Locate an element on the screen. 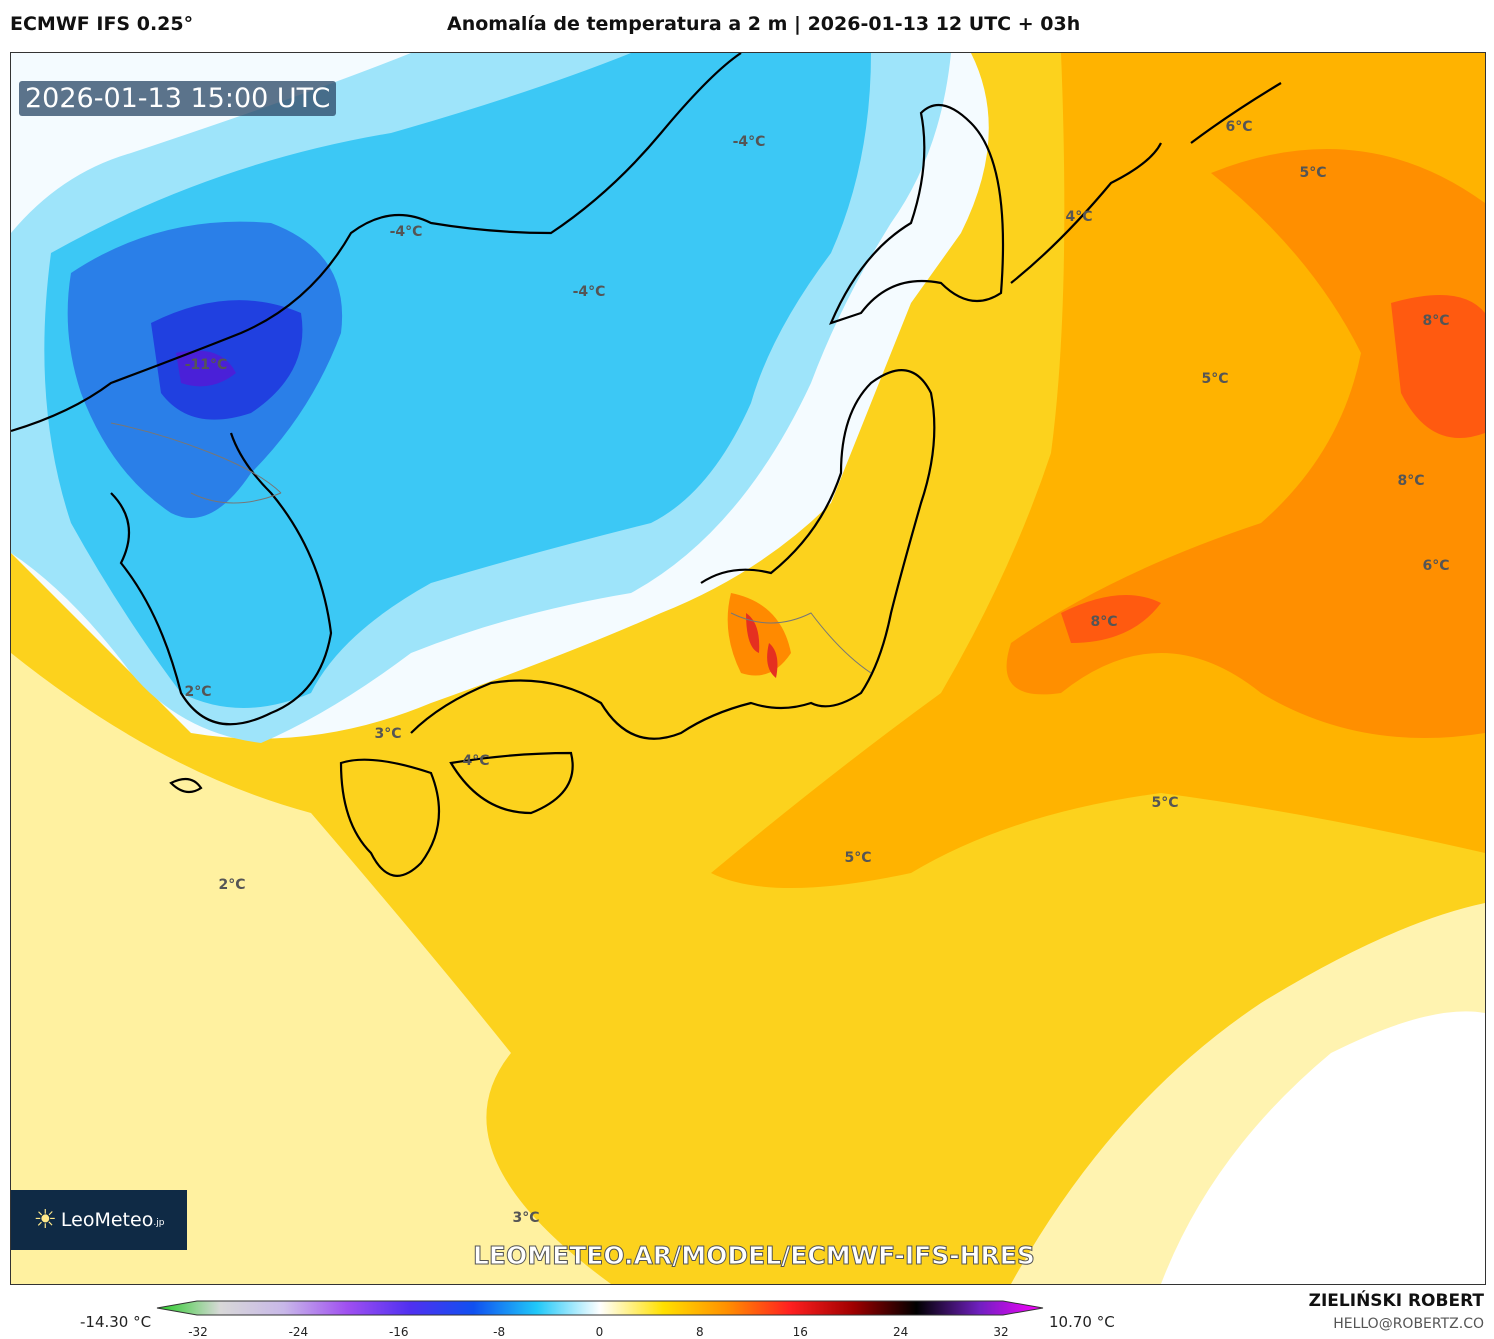  leometeo-logo: ☀ LeoMeteo .jp is located at coordinates (99, 1220).